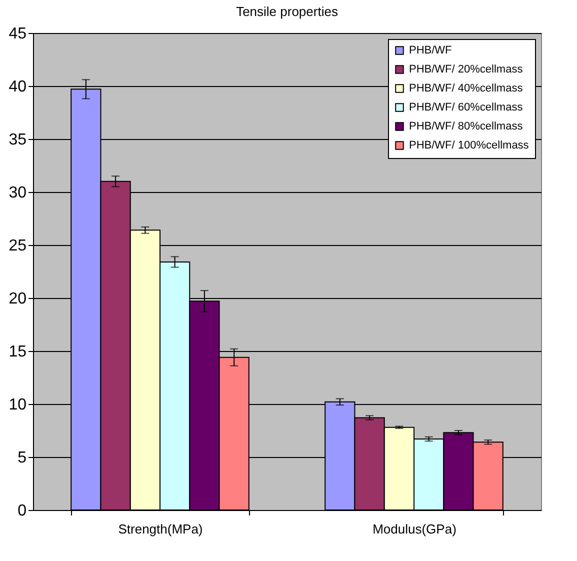 The height and width of the screenshot is (561, 577). Describe the element at coordinates (17, 405) in the screenshot. I see `y-tick-label: 10` at that location.